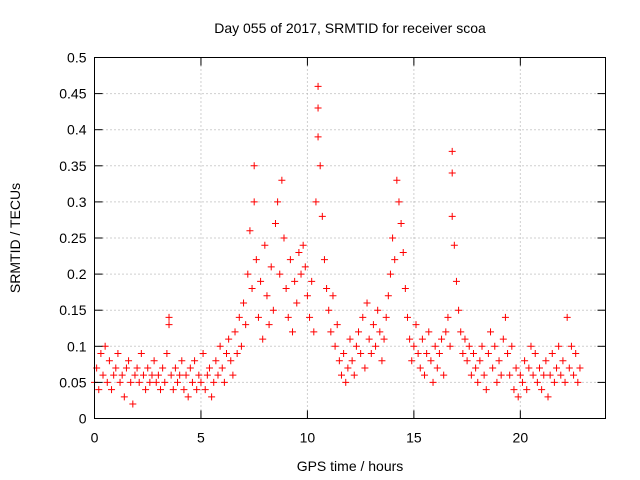  Describe the element at coordinates (521, 438) in the screenshot. I see `x-tick-label: 20` at that location.